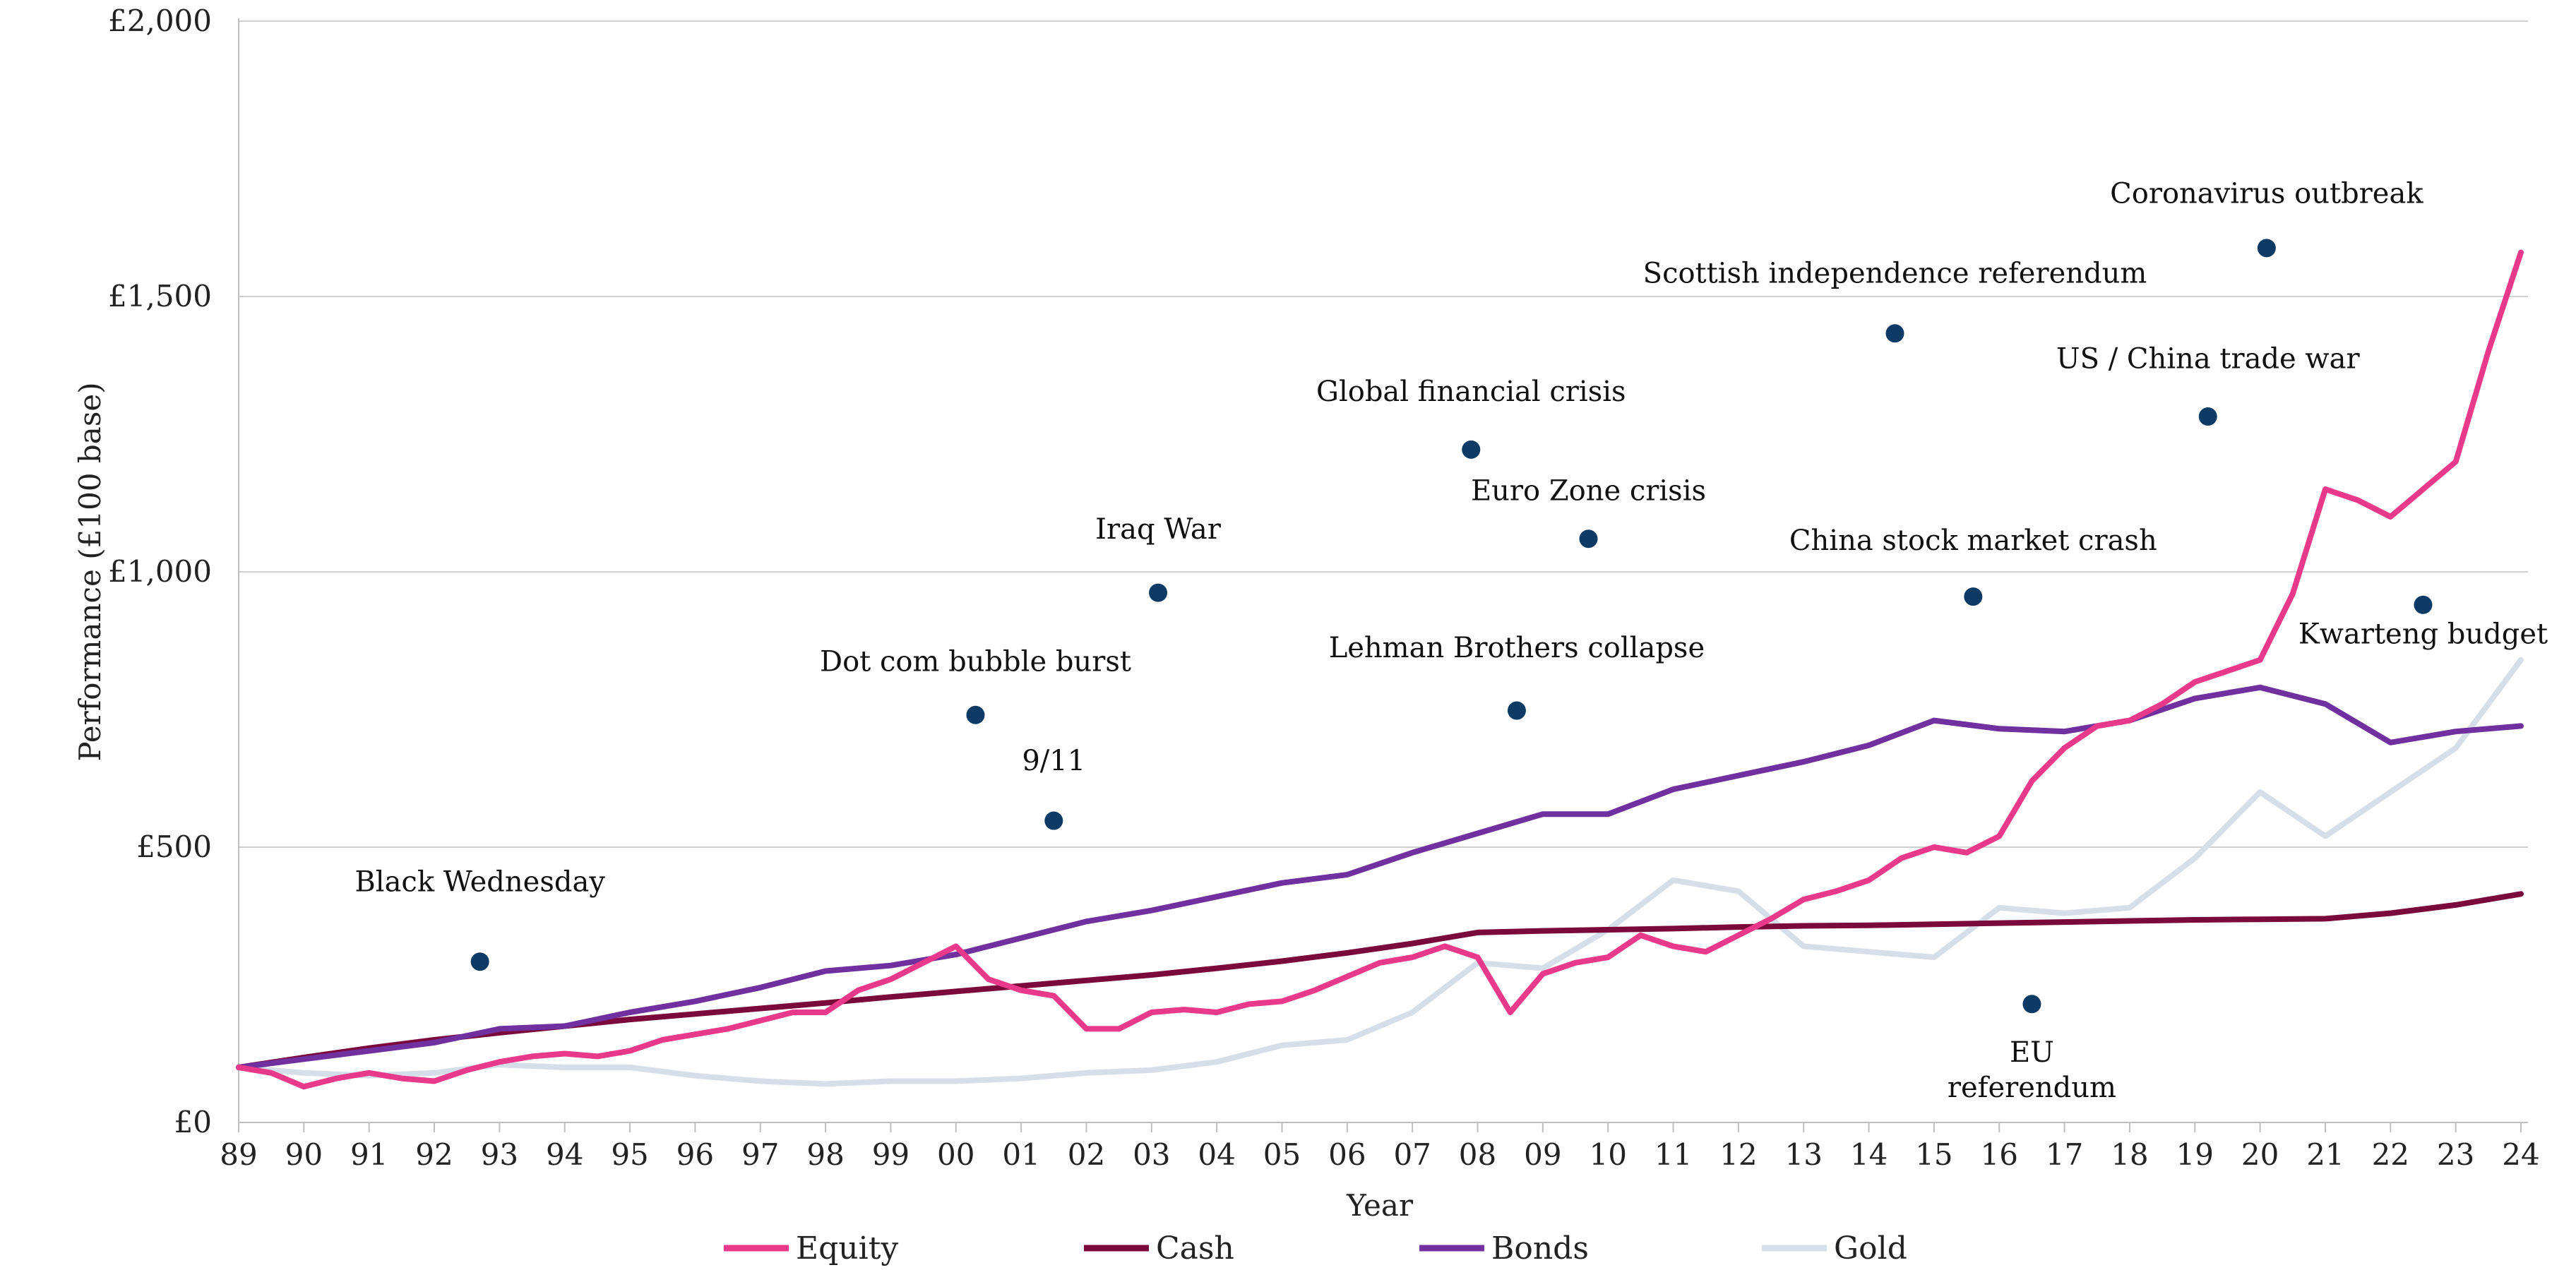 Image resolution: width=2576 pixels, height=1270 pixels. What do you see at coordinates (1870, 1248) in the screenshot?
I see `legend-label-gold: Gold` at bounding box center [1870, 1248].